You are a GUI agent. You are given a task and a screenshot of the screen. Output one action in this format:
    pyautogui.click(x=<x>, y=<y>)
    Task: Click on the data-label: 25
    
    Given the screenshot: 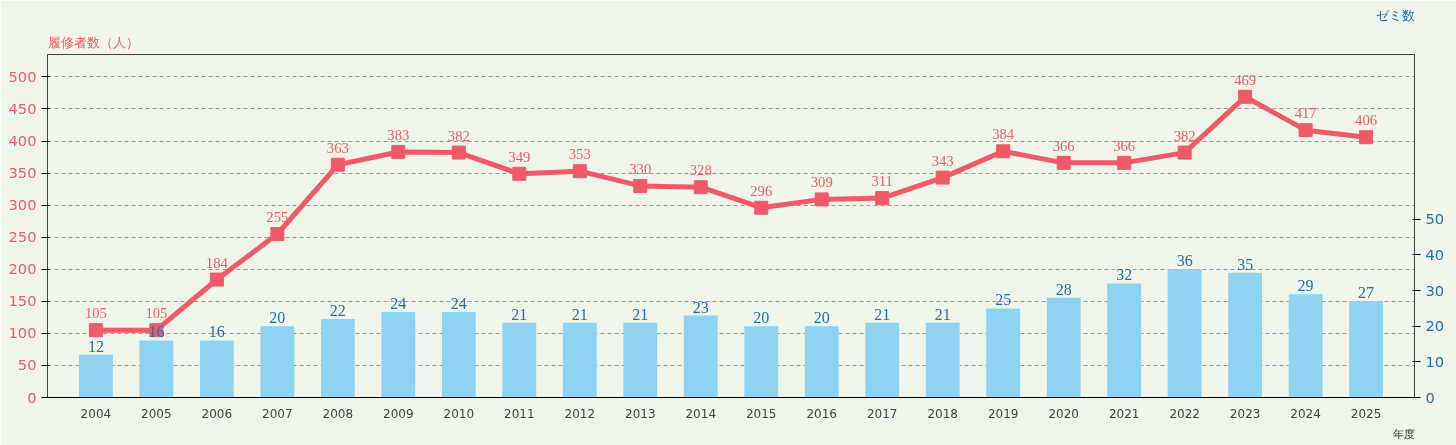 What is the action you would take?
    pyautogui.click(x=1003, y=300)
    